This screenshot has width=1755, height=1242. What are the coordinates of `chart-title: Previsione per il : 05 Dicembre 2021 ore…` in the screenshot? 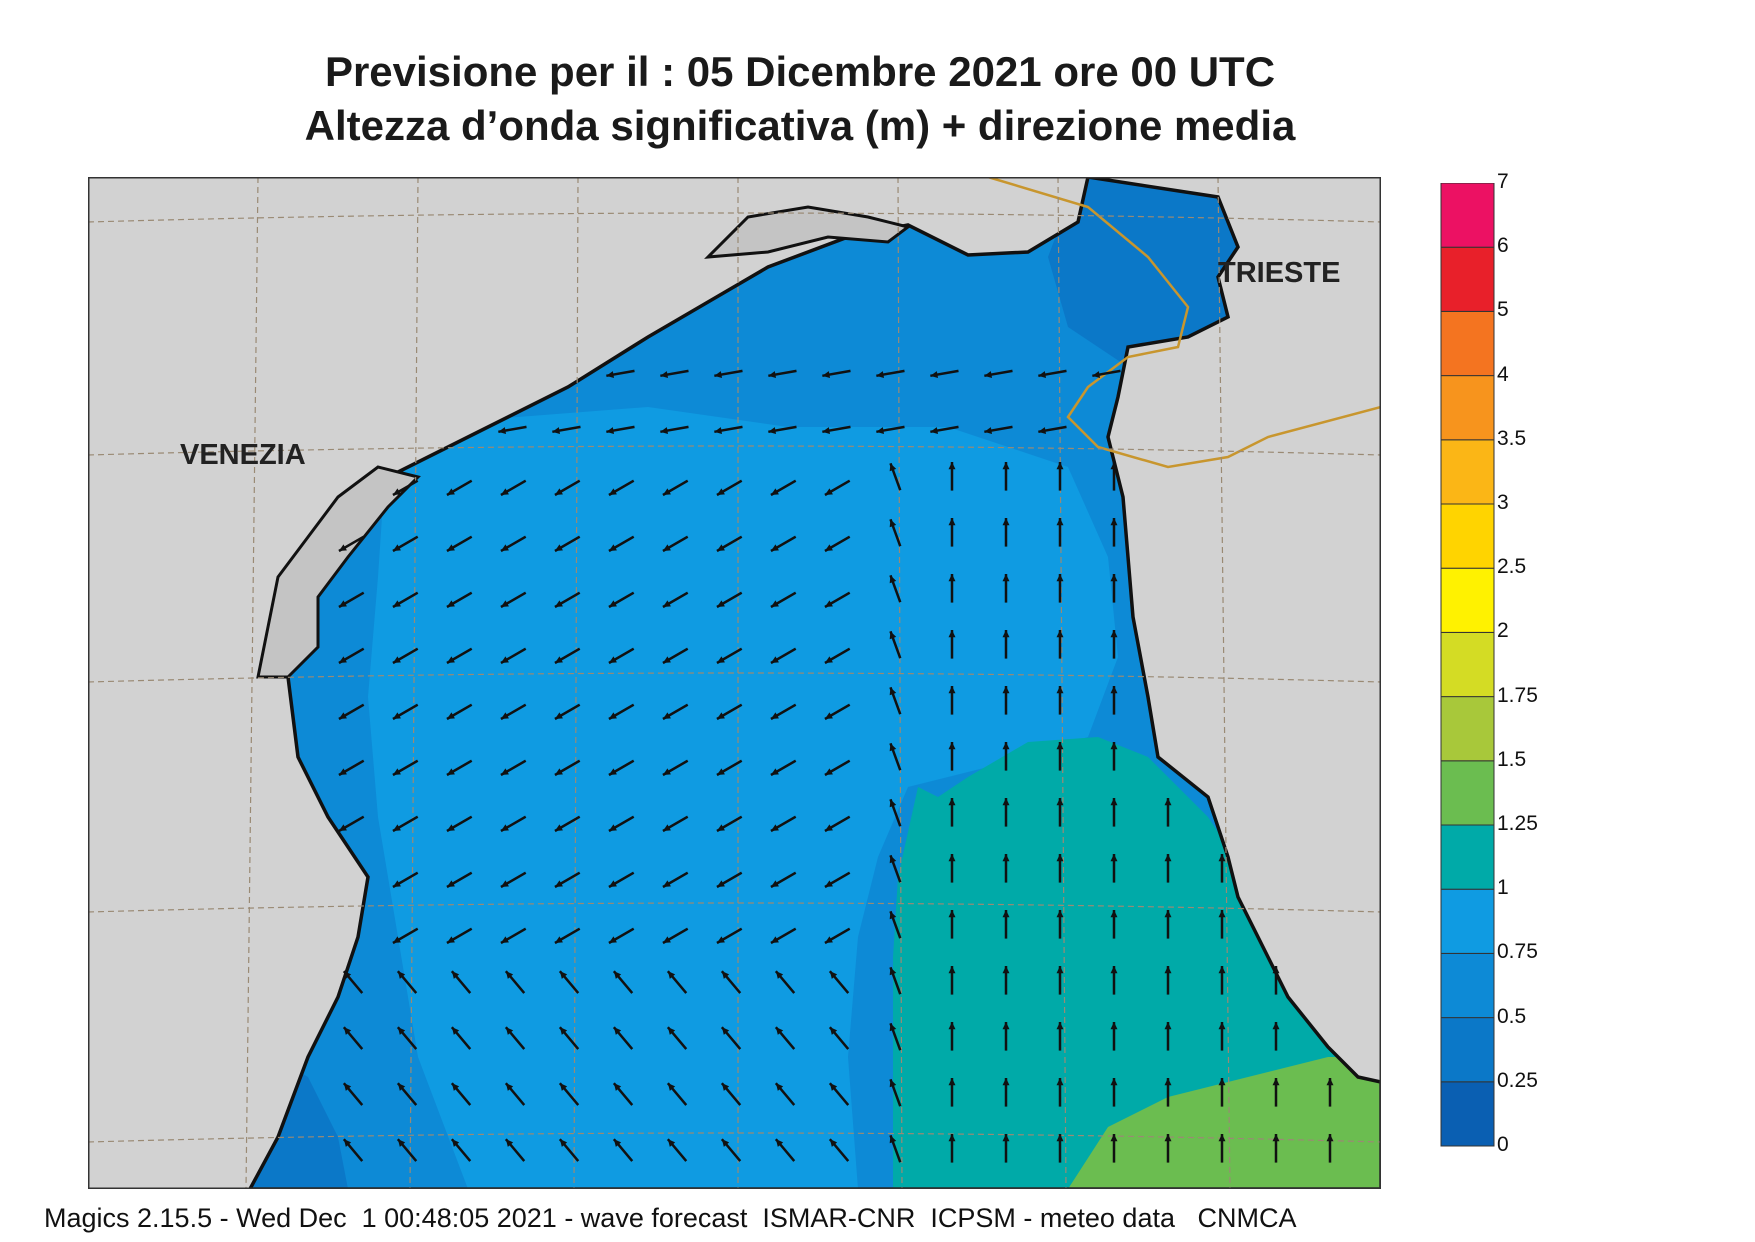 It's located at (800, 71).